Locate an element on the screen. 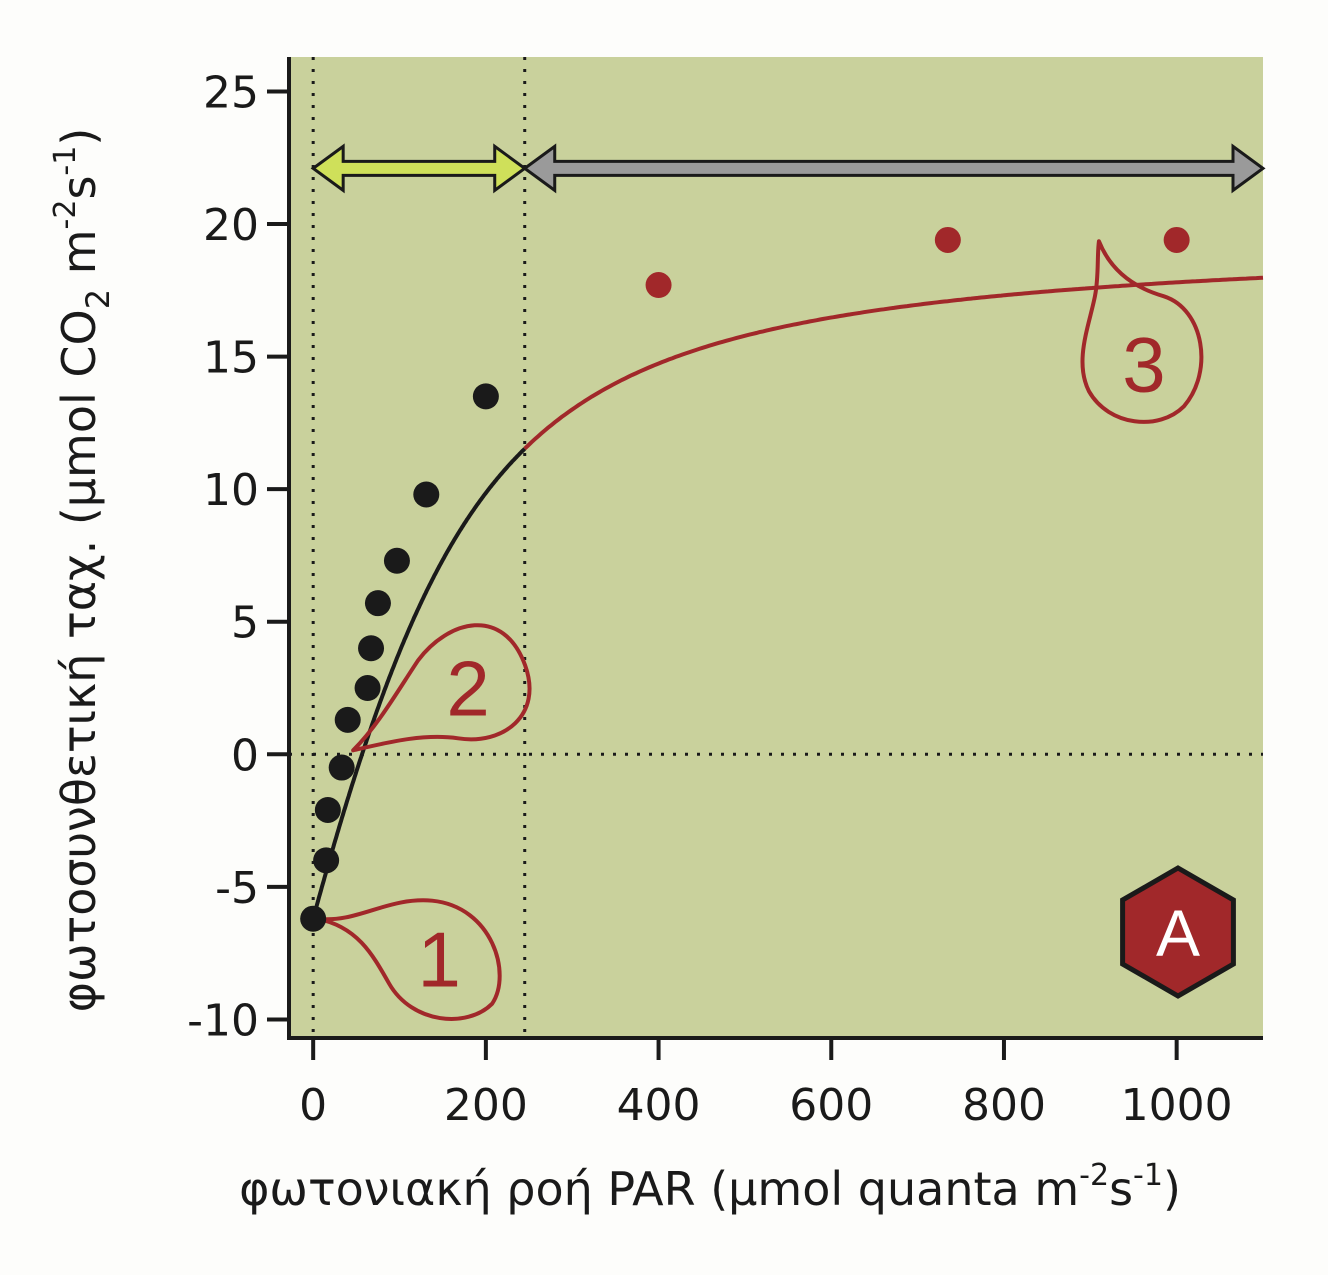 The image size is (1328, 1275). callout-1-label: 1 is located at coordinates (438, 960).